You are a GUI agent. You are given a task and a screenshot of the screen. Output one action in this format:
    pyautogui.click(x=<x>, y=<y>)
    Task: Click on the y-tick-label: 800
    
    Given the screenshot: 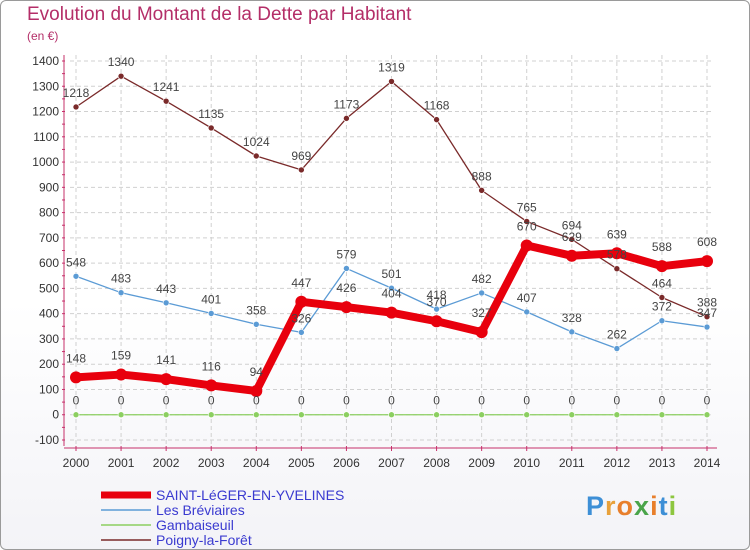 What is the action you would take?
    pyautogui.click(x=49, y=213)
    